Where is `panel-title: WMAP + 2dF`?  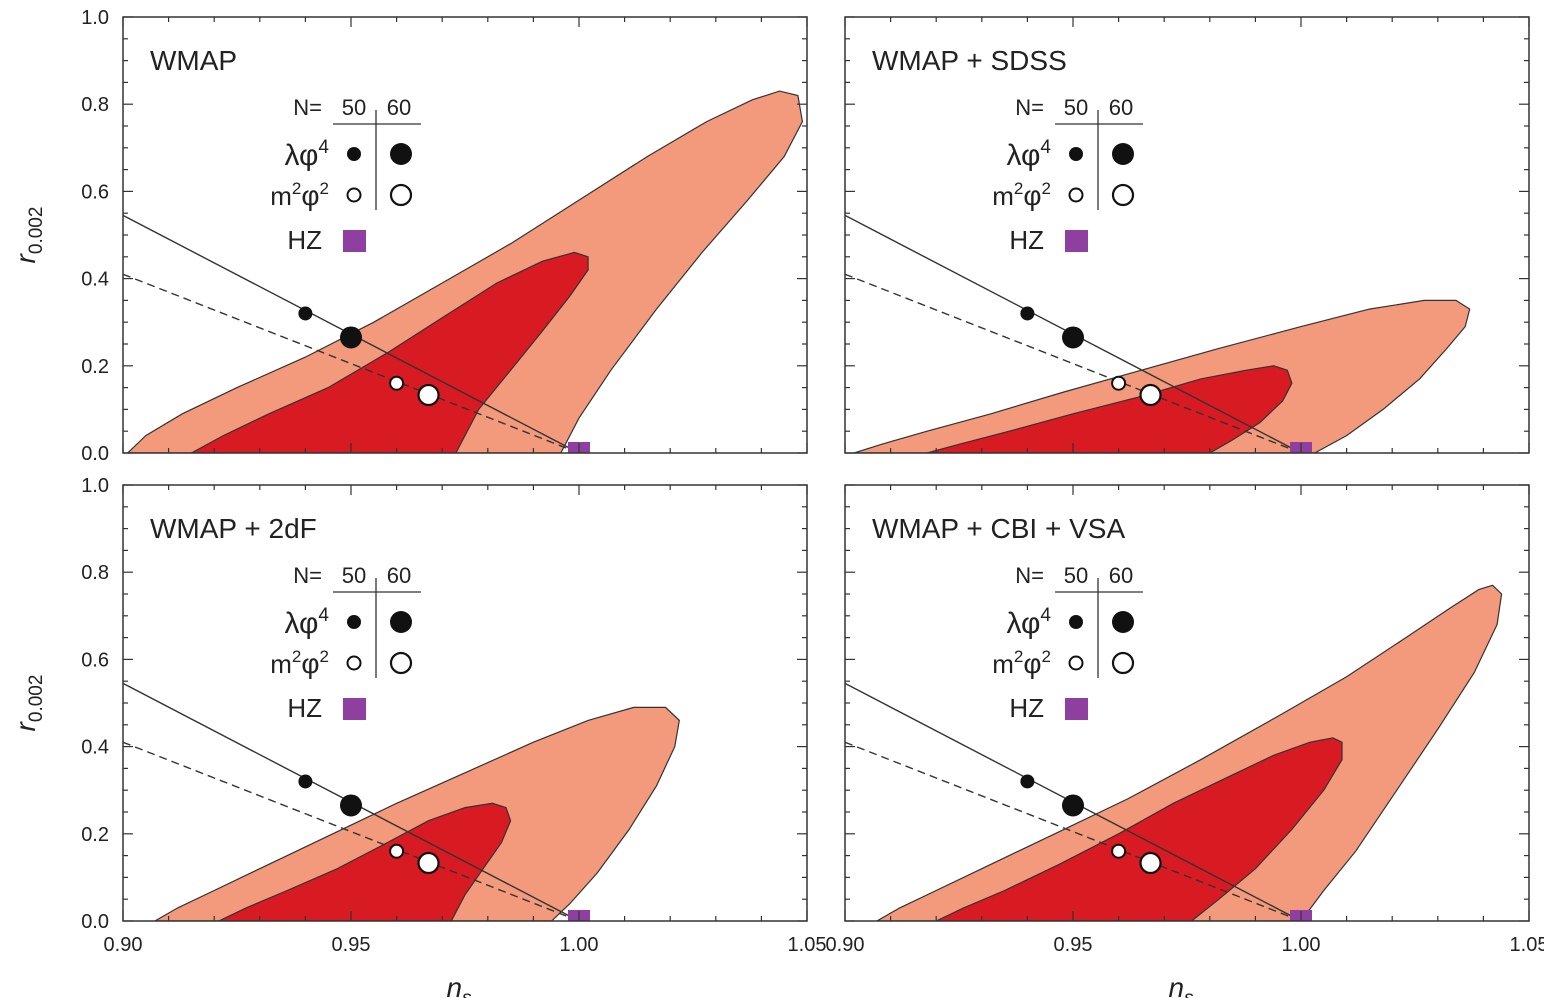 panel-title: WMAP + 2dF is located at coordinates (233, 528).